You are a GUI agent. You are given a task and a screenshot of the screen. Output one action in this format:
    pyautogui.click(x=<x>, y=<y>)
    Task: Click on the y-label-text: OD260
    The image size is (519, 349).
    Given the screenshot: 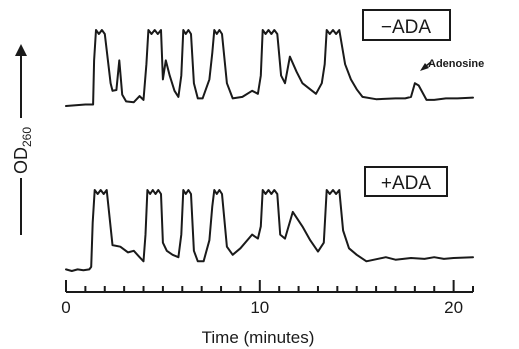 What is the action you would take?
    pyautogui.click(x=22, y=150)
    